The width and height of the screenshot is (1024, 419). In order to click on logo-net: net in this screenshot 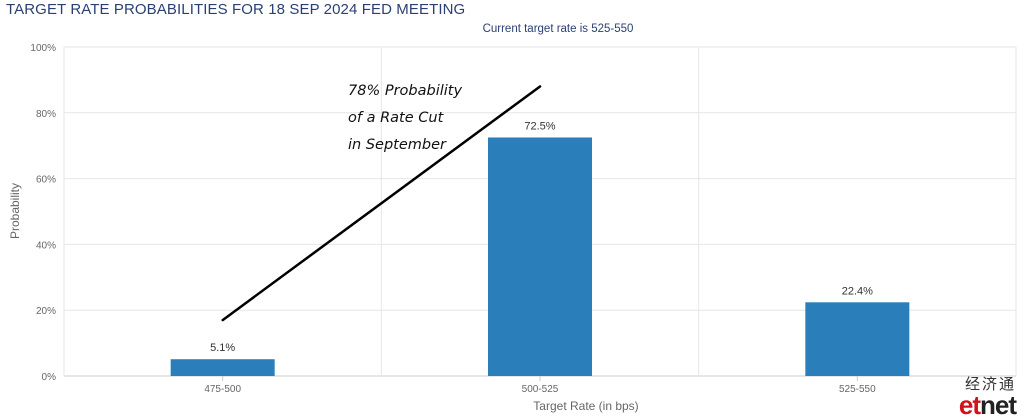, I will do `click(998, 404)`.